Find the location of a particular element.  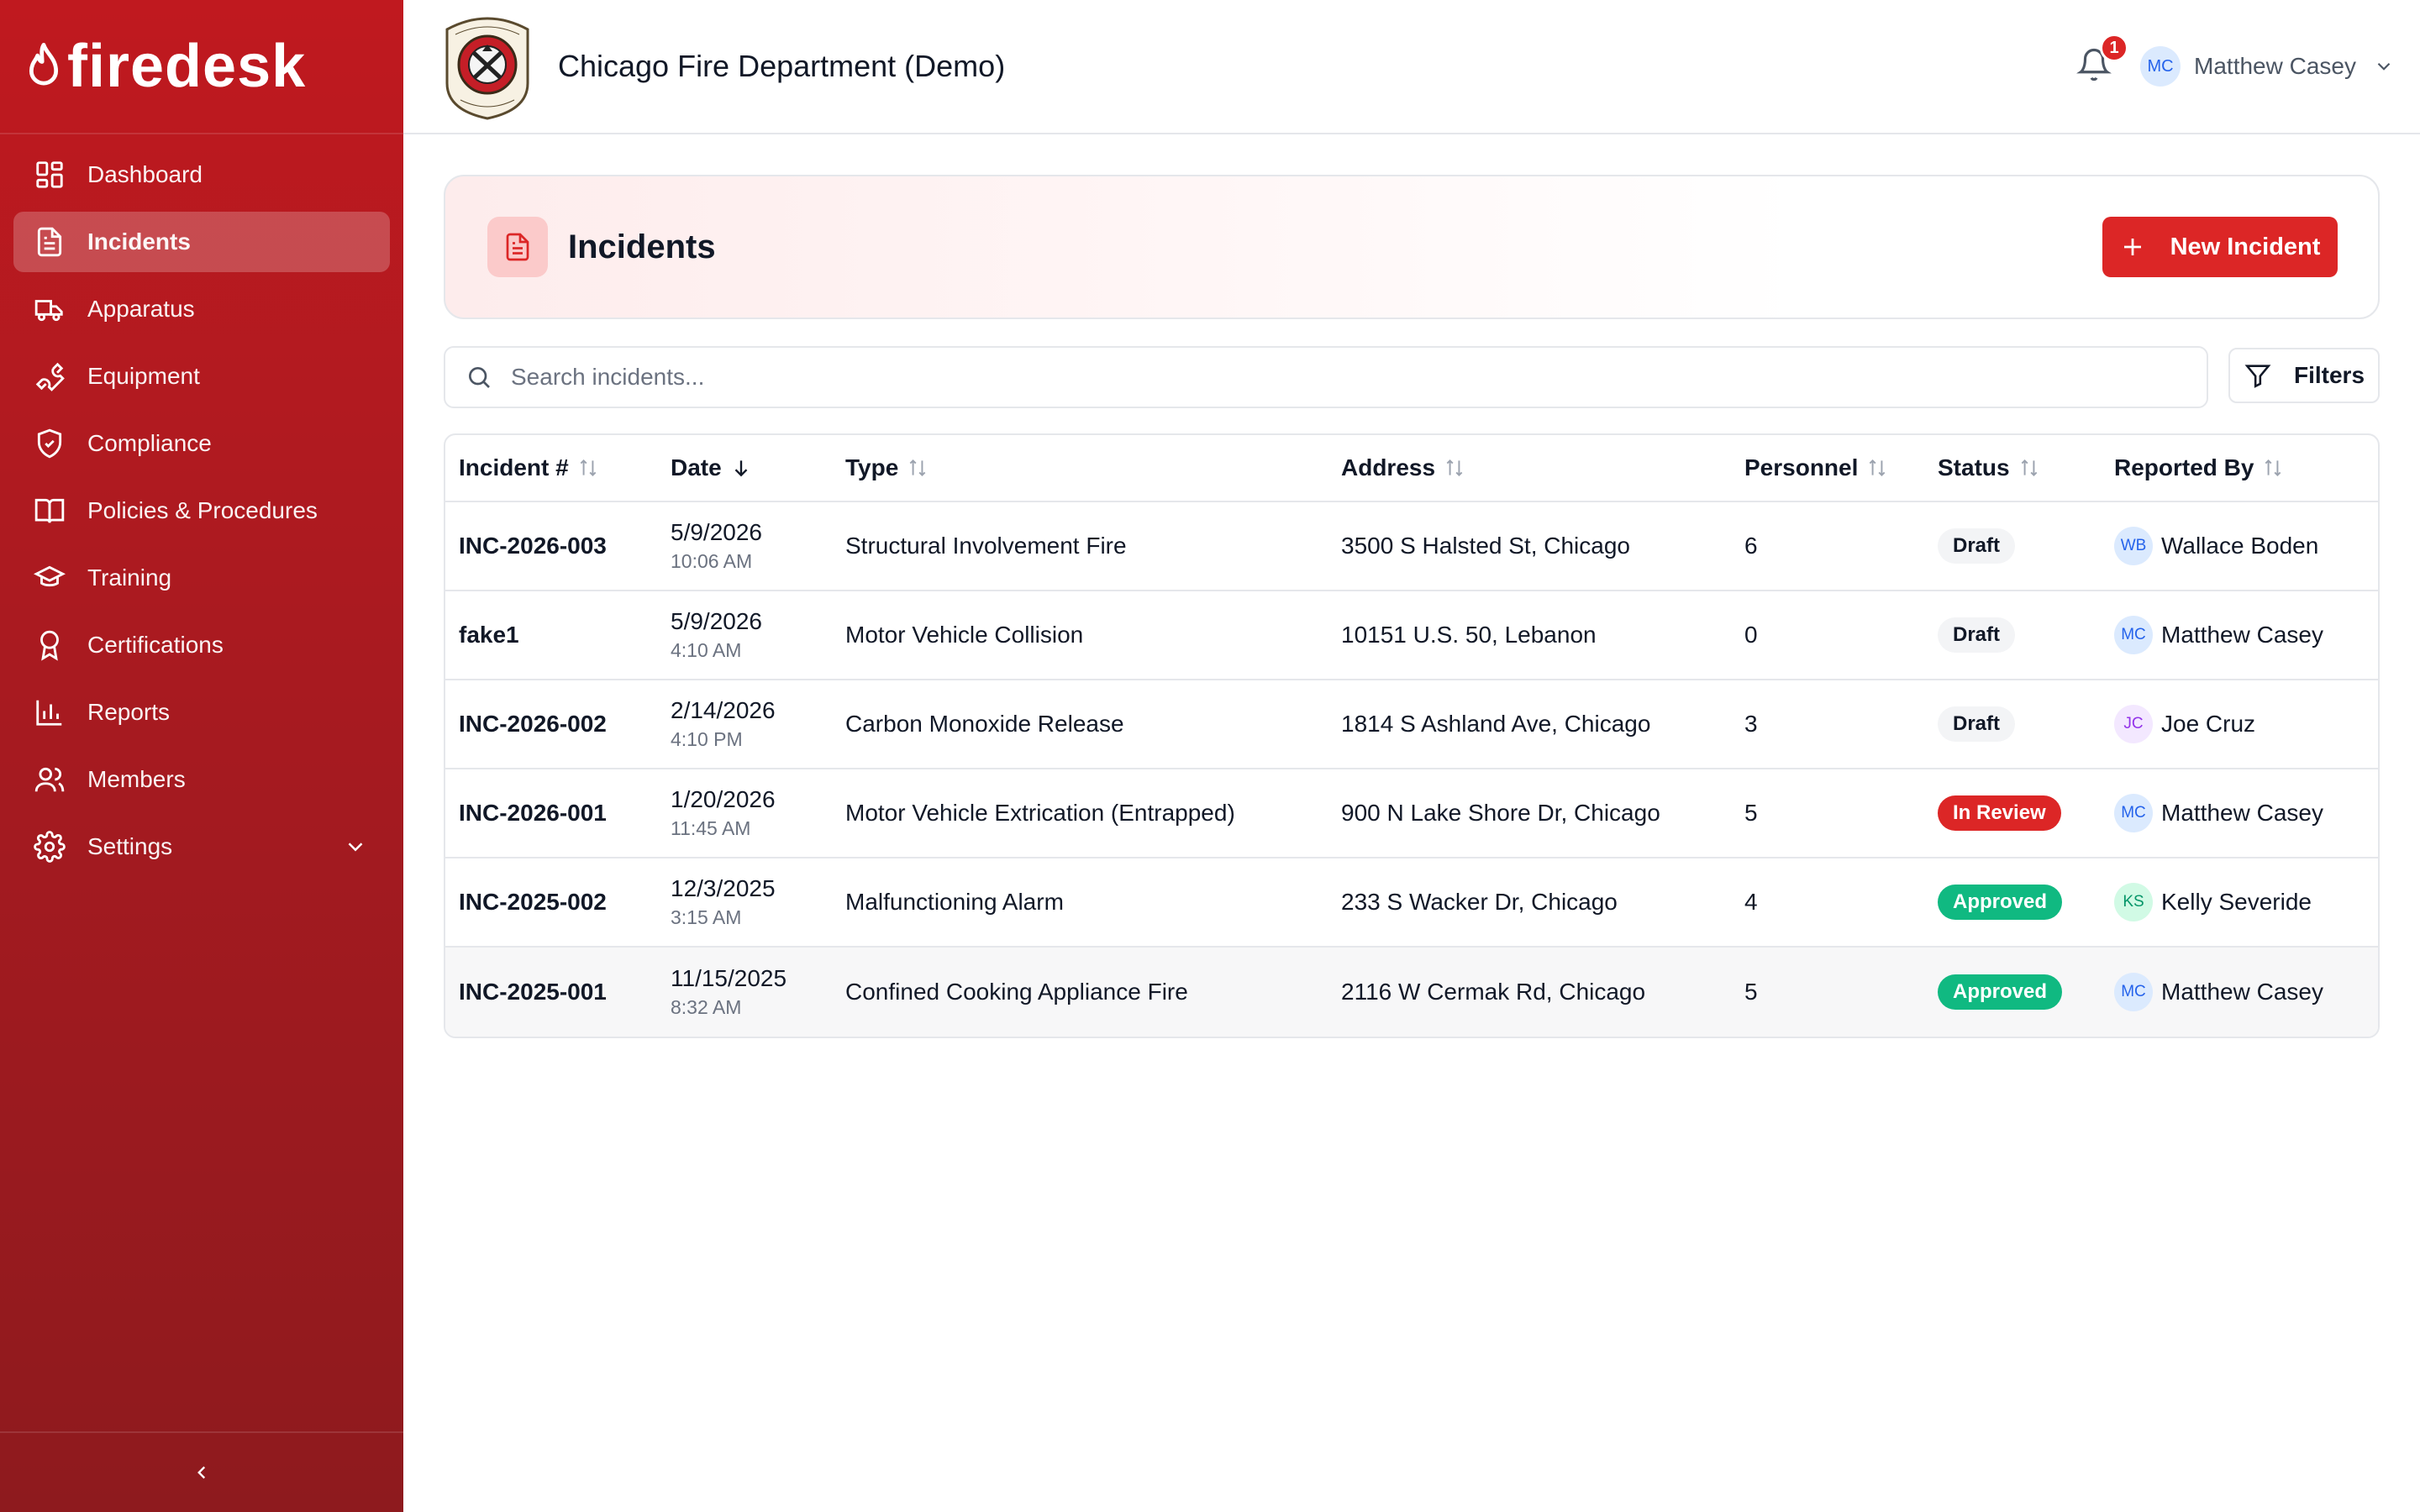

plus-icon is located at coordinates (2132, 247).